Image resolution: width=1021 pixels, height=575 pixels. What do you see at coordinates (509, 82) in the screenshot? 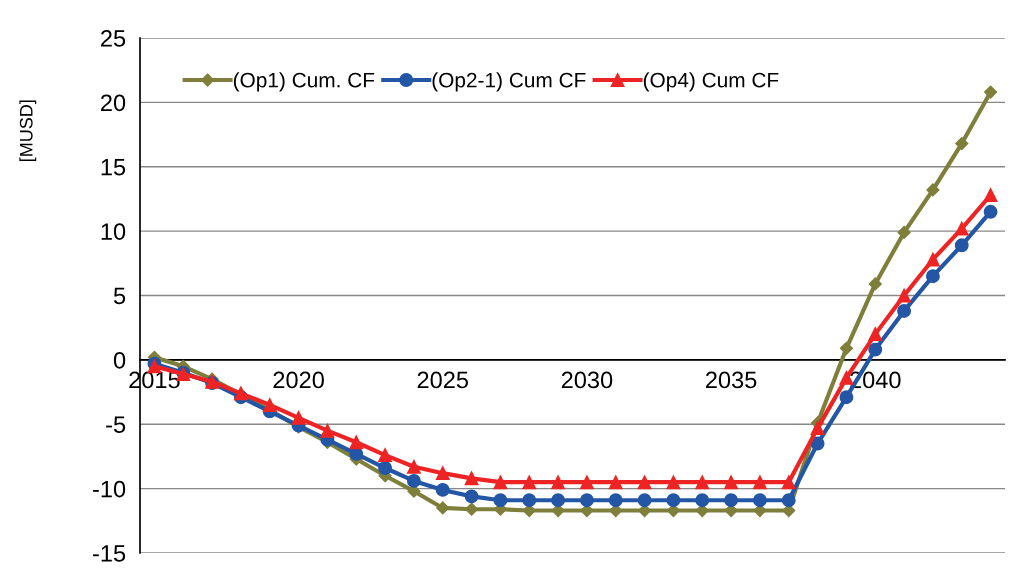
I see `legend-label: (Op2-1) Cum CF` at bounding box center [509, 82].